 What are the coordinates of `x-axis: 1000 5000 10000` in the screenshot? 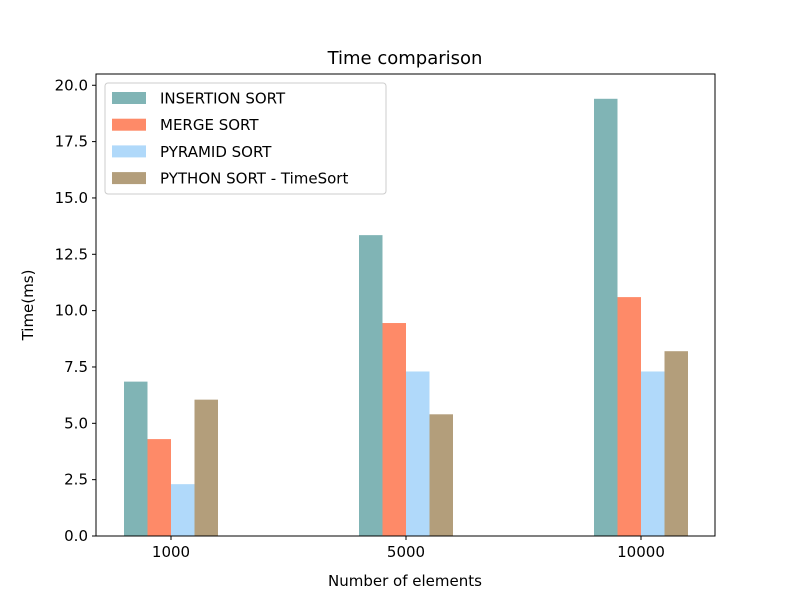 It's located at (408, 548).